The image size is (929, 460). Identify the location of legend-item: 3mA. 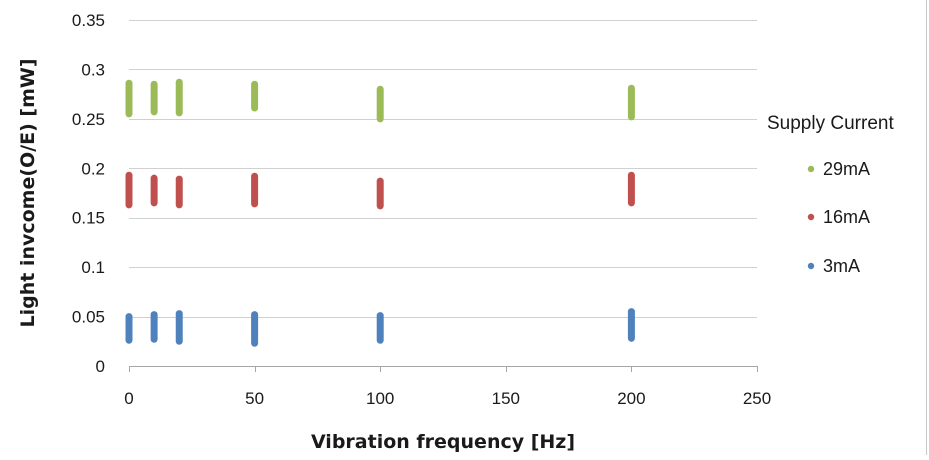
(833, 266).